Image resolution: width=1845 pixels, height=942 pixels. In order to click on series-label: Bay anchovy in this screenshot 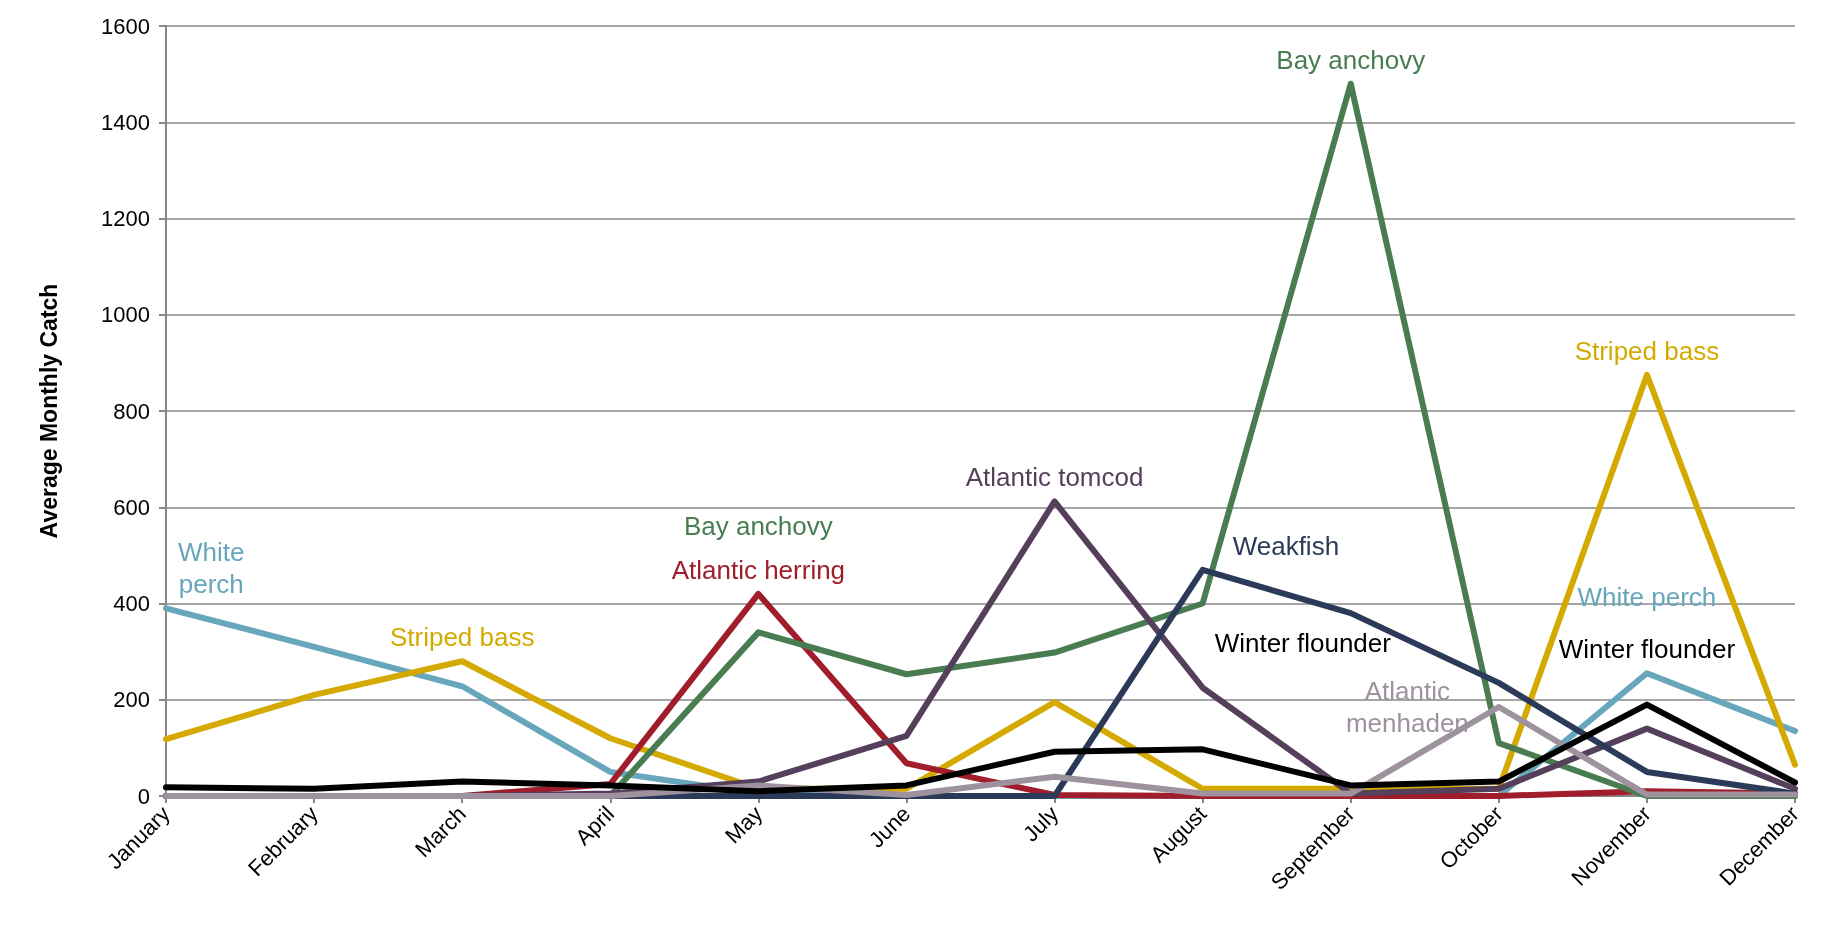, I will do `click(1351, 59)`.